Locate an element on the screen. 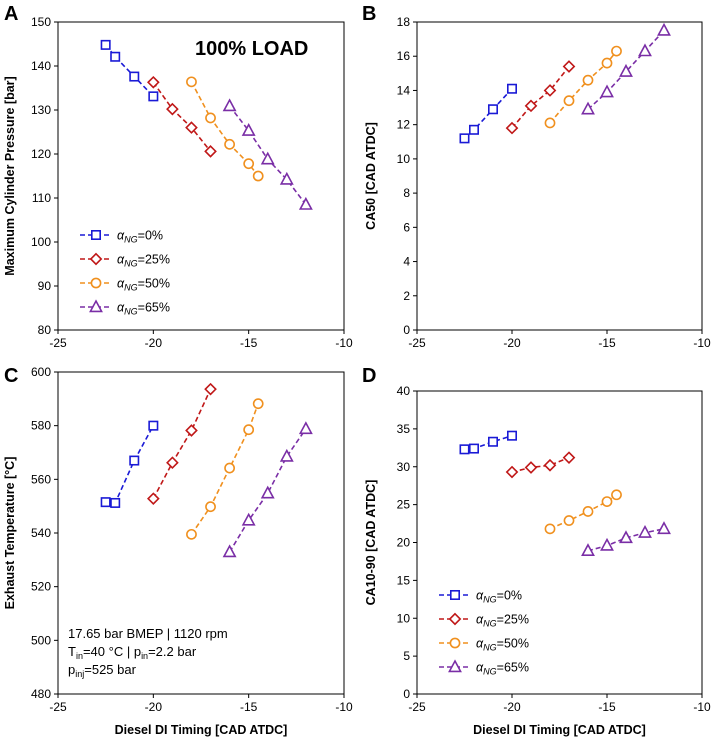 The width and height of the screenshot is (713, 741). y-tick-label: 110 is located at coordinates (41, 198).